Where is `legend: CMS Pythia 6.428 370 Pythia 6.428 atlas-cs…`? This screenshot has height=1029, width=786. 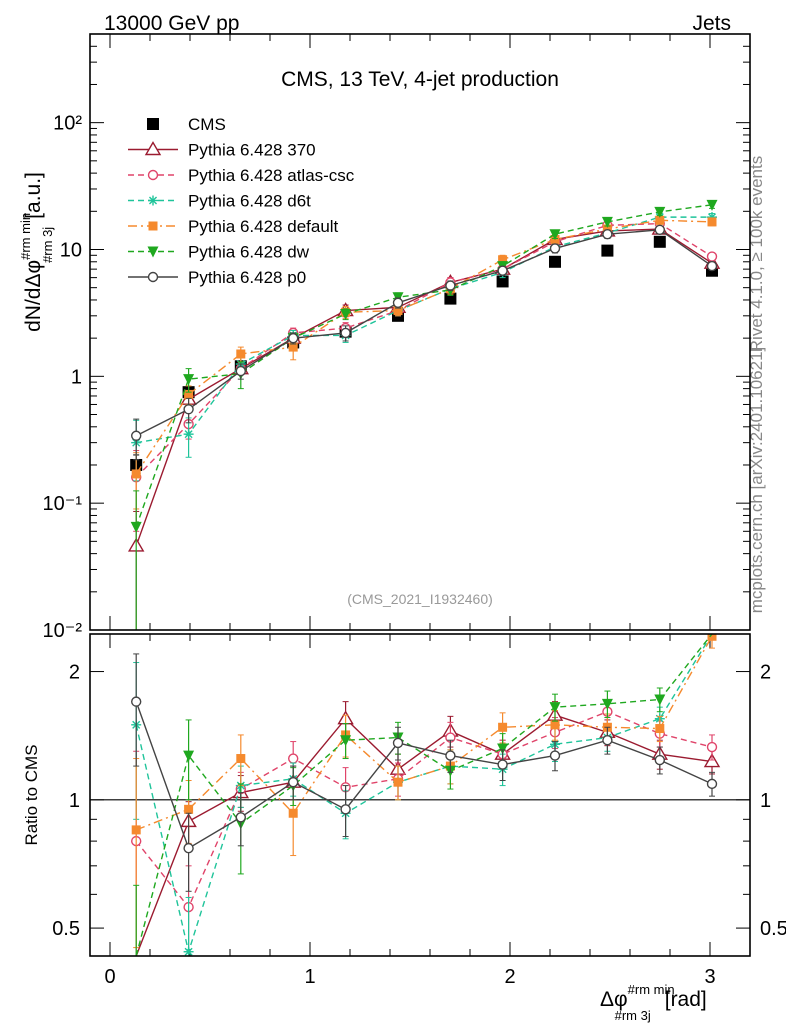 legend: CMS Pythia 6.428 370 Pythia 6.428 atlas-cs… is located at coordinates (241, 201).